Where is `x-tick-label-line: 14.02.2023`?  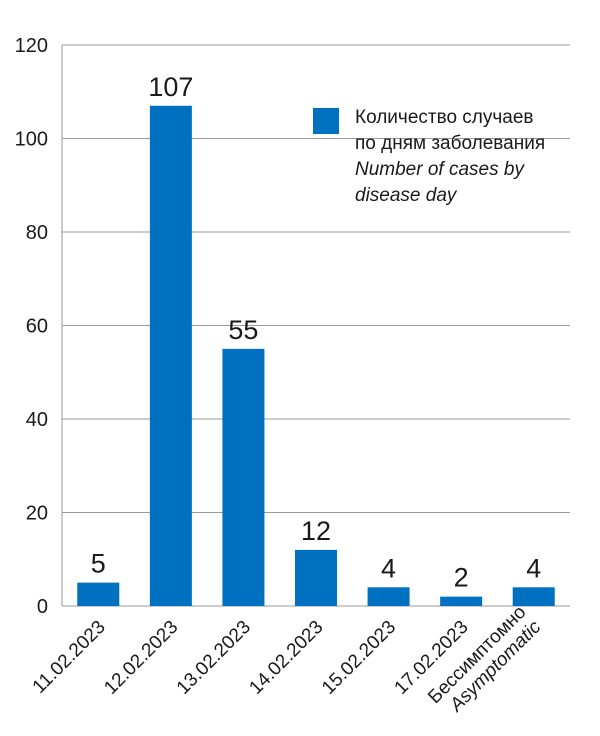 x-tick-label-line: 14.02.2023 is located at coordinates (286, 658).